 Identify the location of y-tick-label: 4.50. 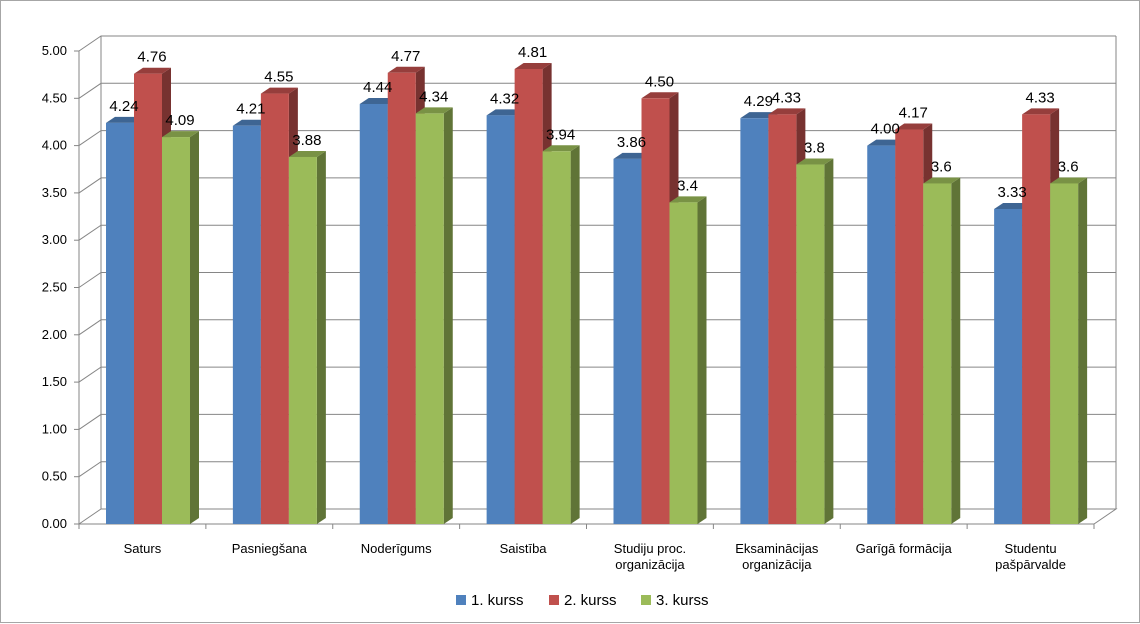
(54, 97).